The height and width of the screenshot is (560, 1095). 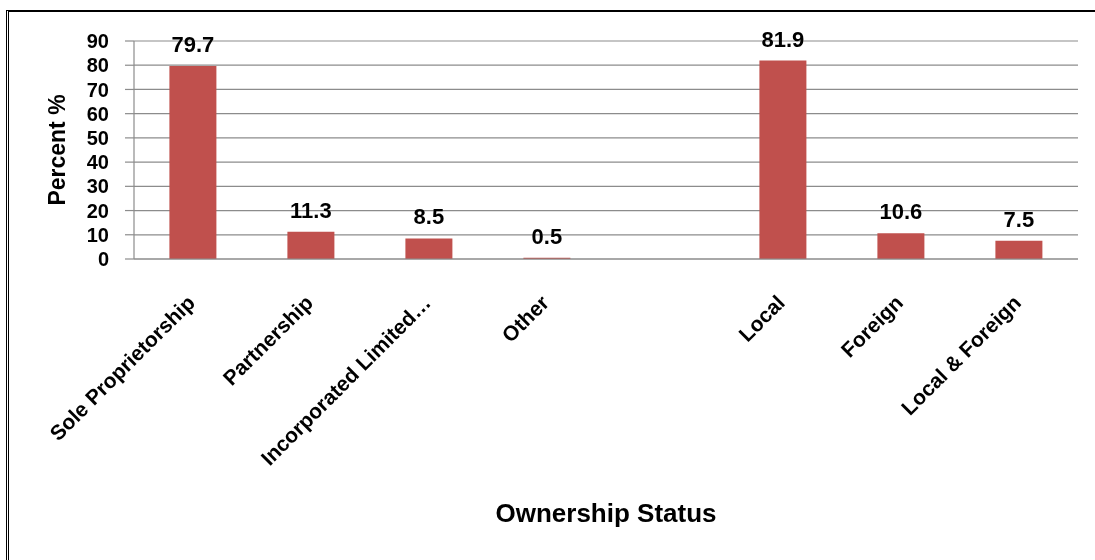 What do you see at coordinates (1019, 219) in the screenshot?
I see `data-label: 7.5` at bounding box center [1019, 219].